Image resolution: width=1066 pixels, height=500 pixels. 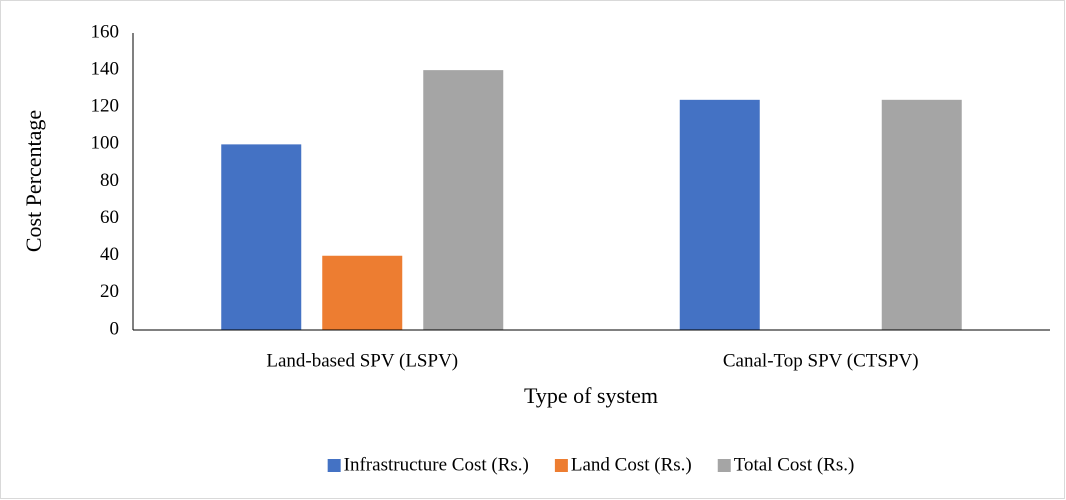 I want to click on y-tick-label: 160, so click(x=105, y=31).